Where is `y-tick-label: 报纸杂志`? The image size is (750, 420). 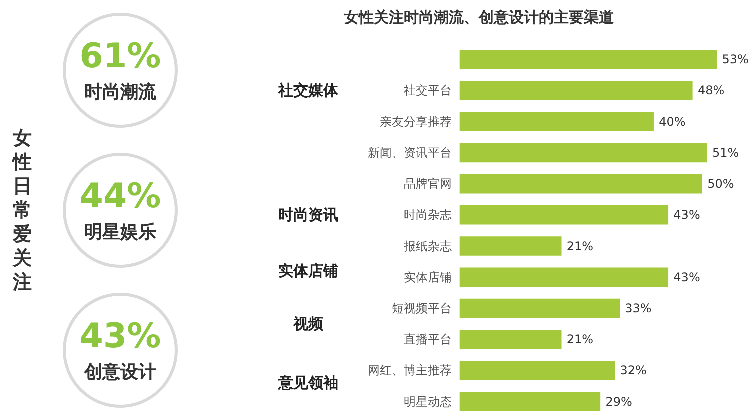 y-tick-label: 报纸杂志 is located at coordinates (427, 246).